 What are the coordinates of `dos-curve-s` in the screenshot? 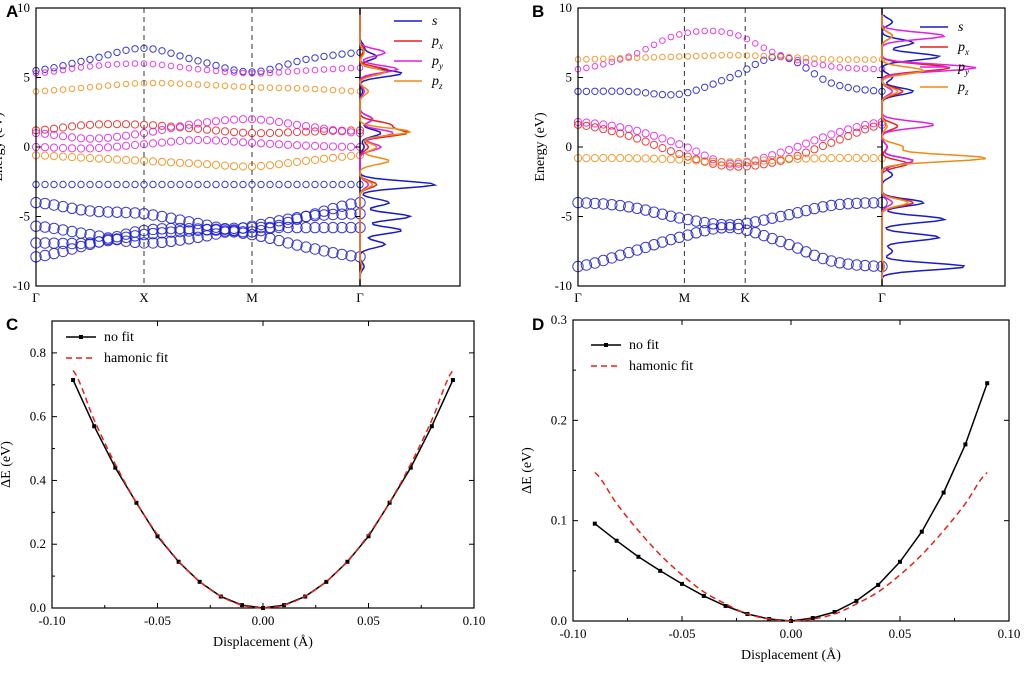 It's located at (923, 147).